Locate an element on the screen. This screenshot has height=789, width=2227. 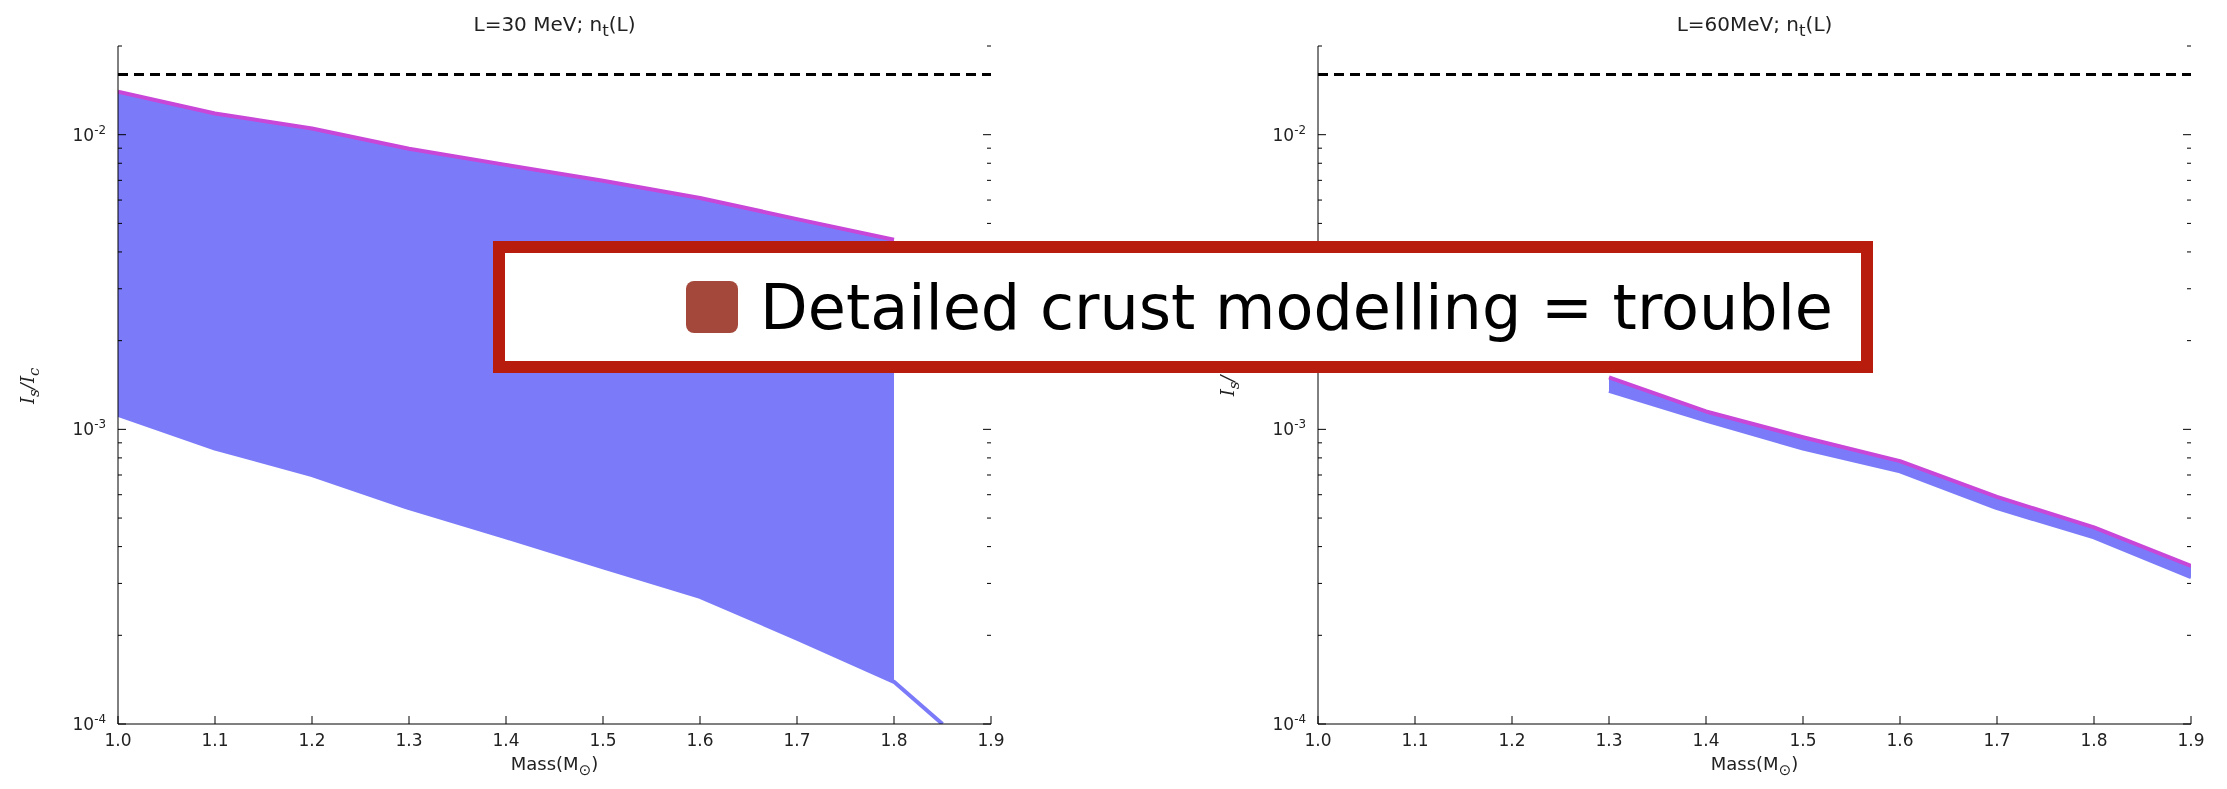
annotation: Detailed crust modelling = trouble is located at coordinates (1296, 307).